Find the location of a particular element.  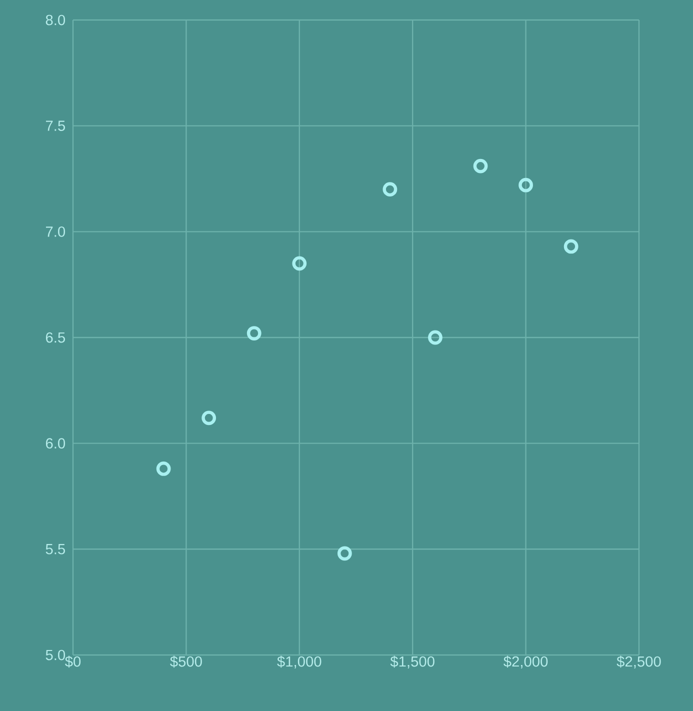

x-tick-label: $1,000 is located at coordinates (299, 662).